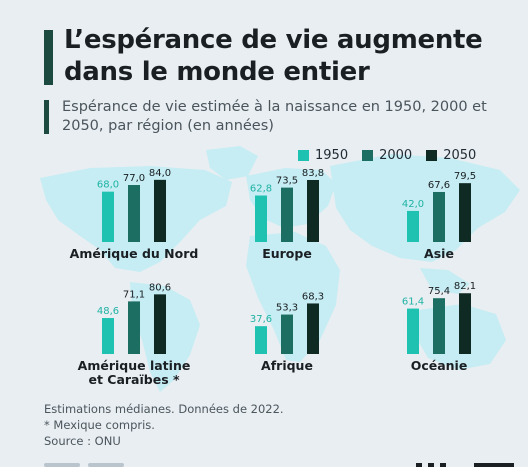  What do you see at coordinates (413, 204) in the screenshot?
I see `bar-value-label: 42,0` at bounding box center [413, 204].